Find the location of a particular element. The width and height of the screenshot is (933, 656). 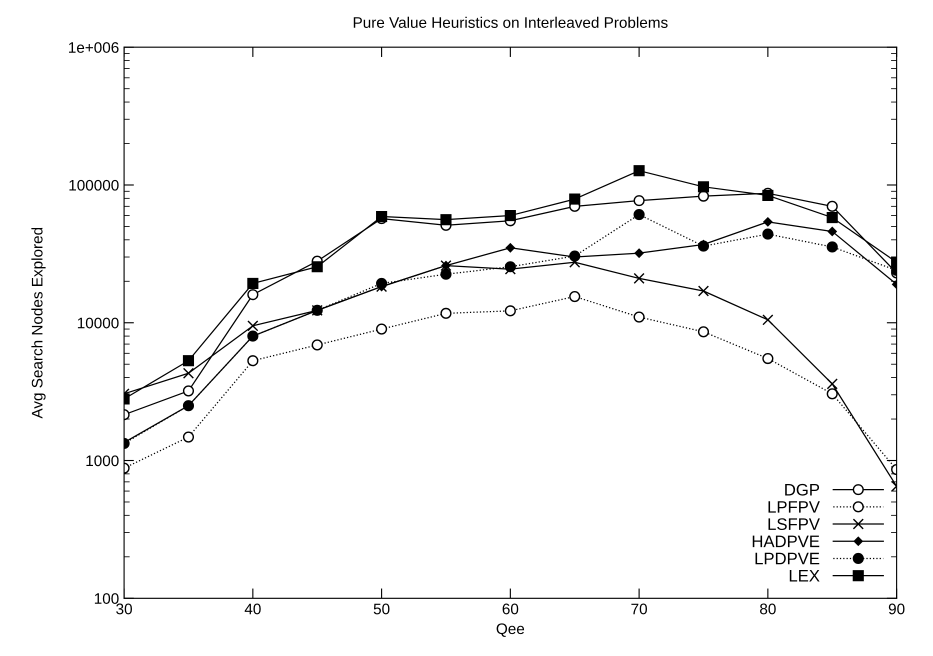

x-tick-label: 60 is located at coordinates (510, 609).